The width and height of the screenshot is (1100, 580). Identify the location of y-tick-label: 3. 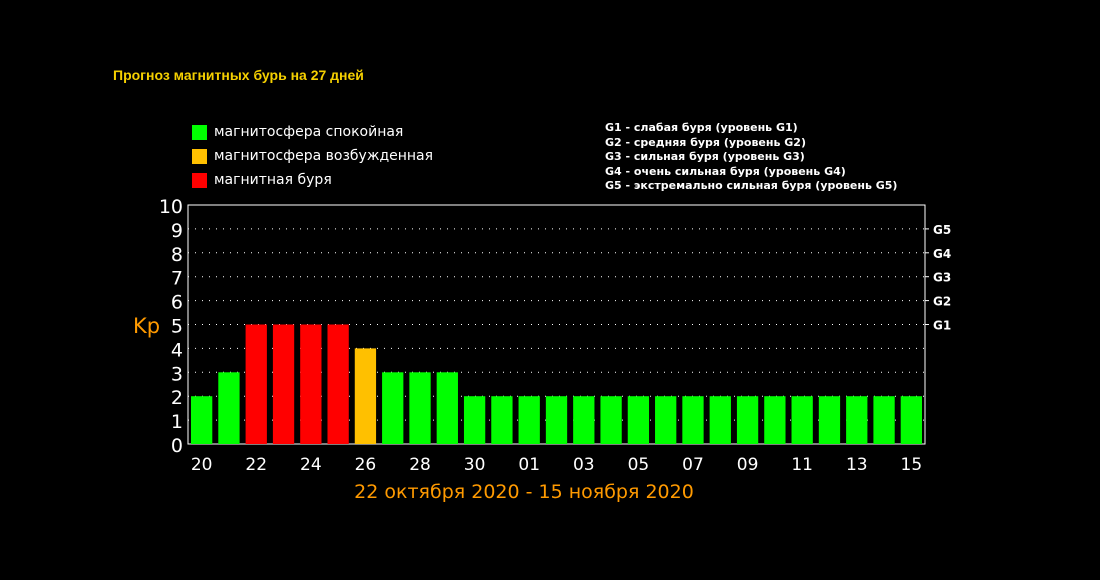
(177, 374).